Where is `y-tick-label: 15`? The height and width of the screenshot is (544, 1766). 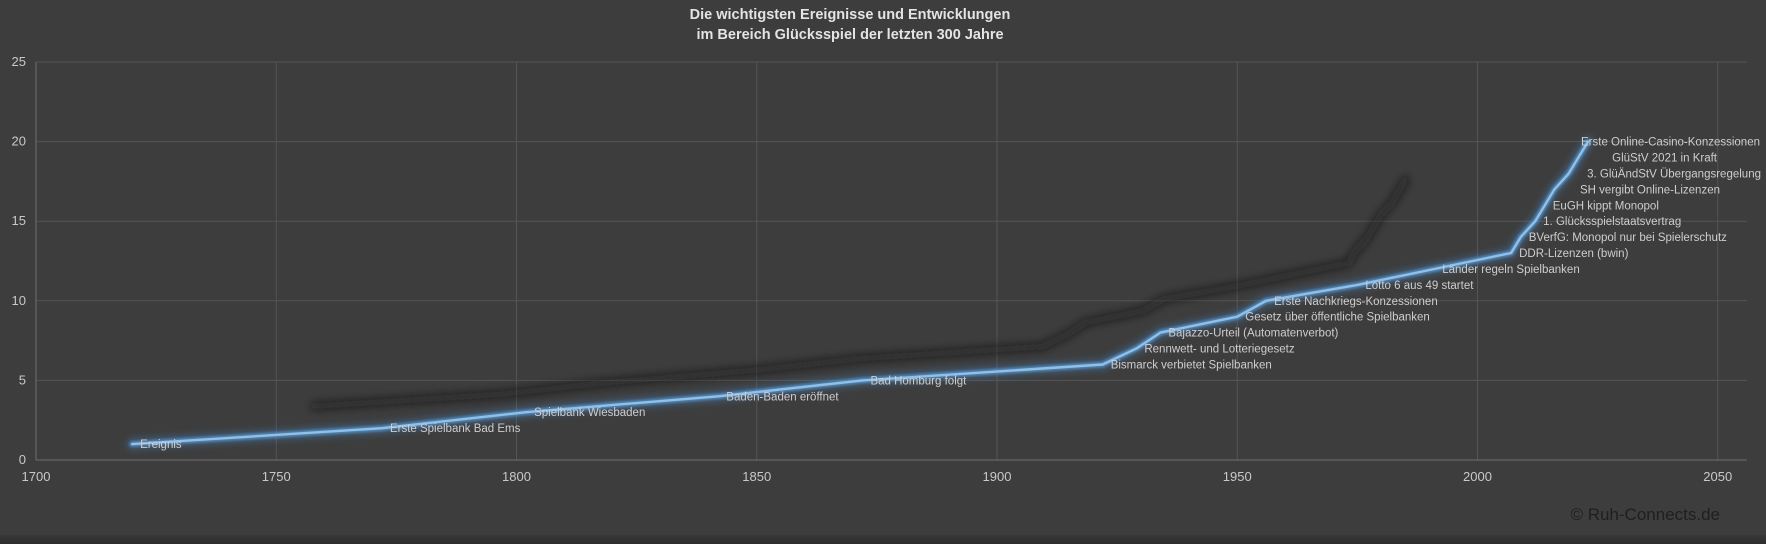 y-tick-label: 15 is located at coordinates (19, 220).